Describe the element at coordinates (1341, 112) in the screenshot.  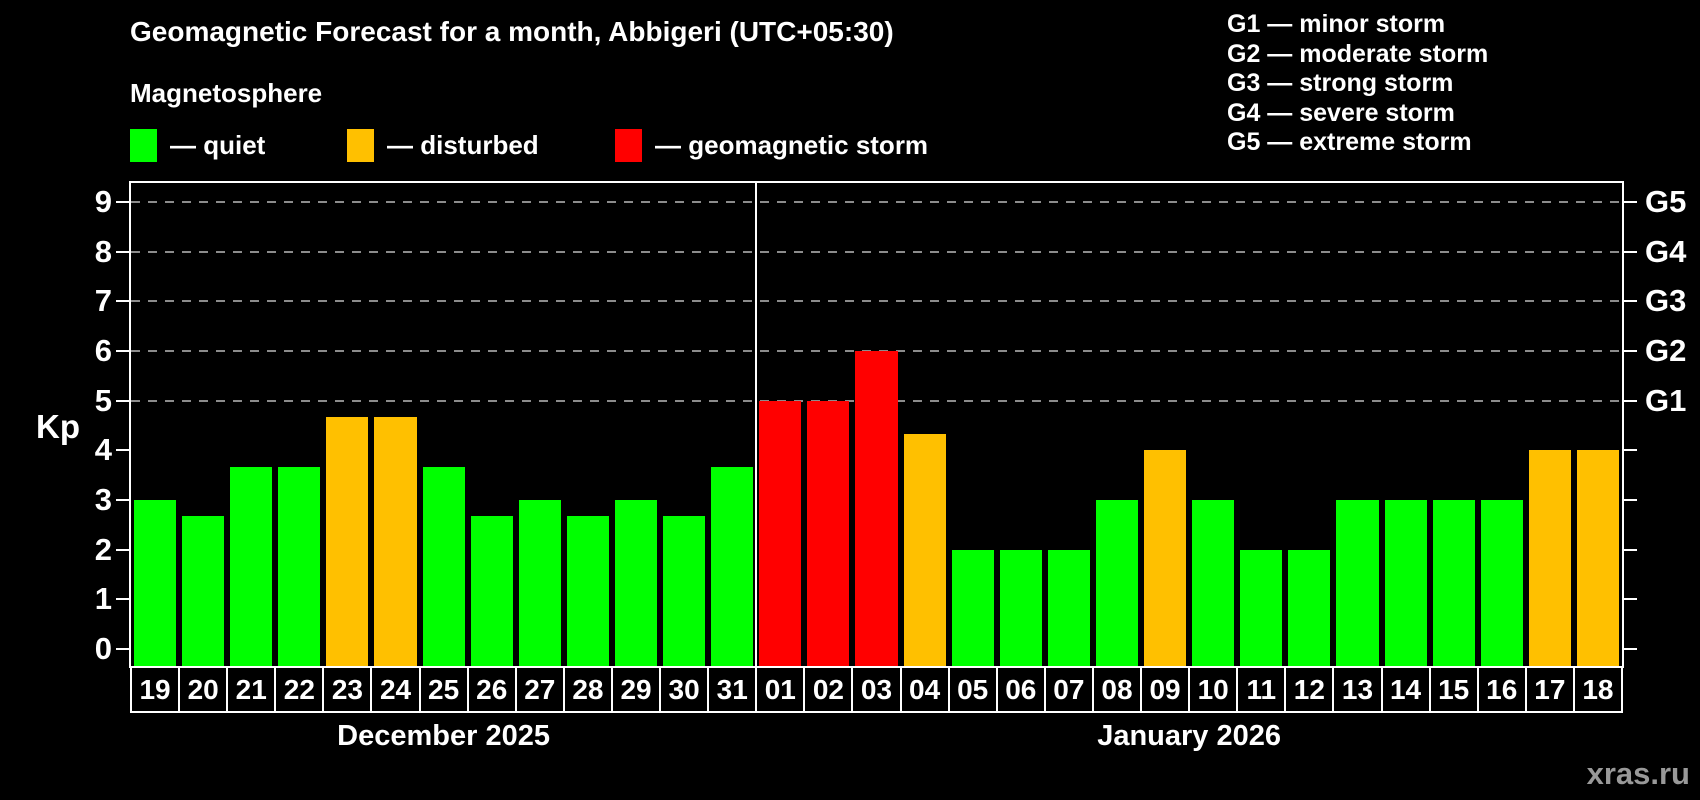
I see `g4-legend-line: G4 — severe storm` at that location.